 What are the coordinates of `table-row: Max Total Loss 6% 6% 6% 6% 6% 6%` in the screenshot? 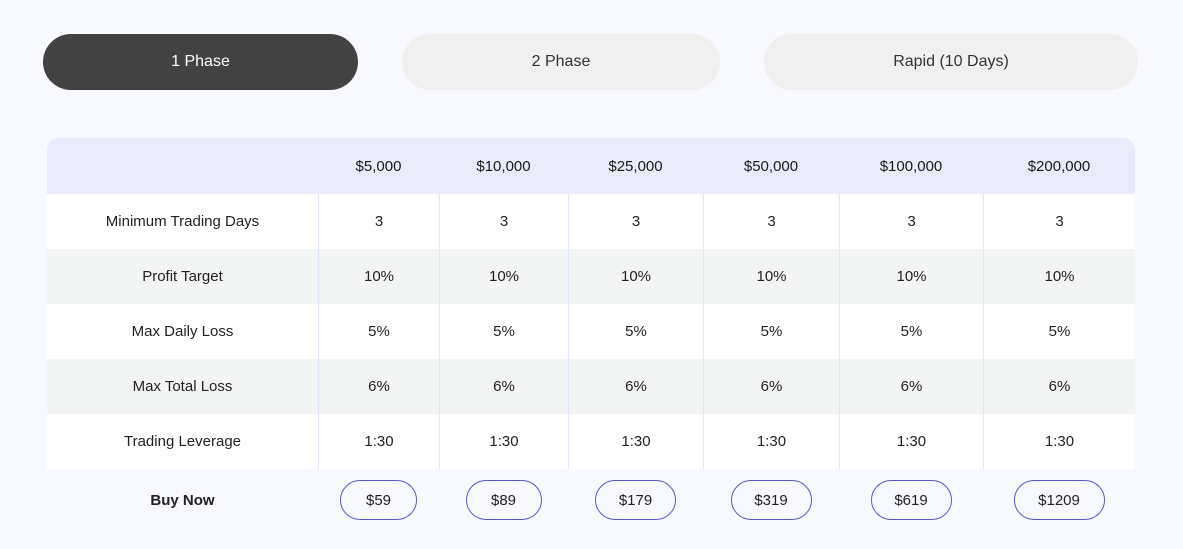 It's located at (591, 386).